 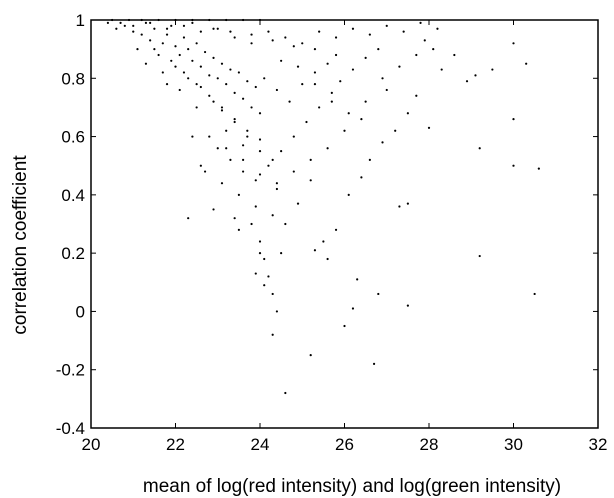 What do you see at coordinates (70, 370) in the screenshot?
I see `y-tick-label: -0.2` at bounding box center [70, 370].